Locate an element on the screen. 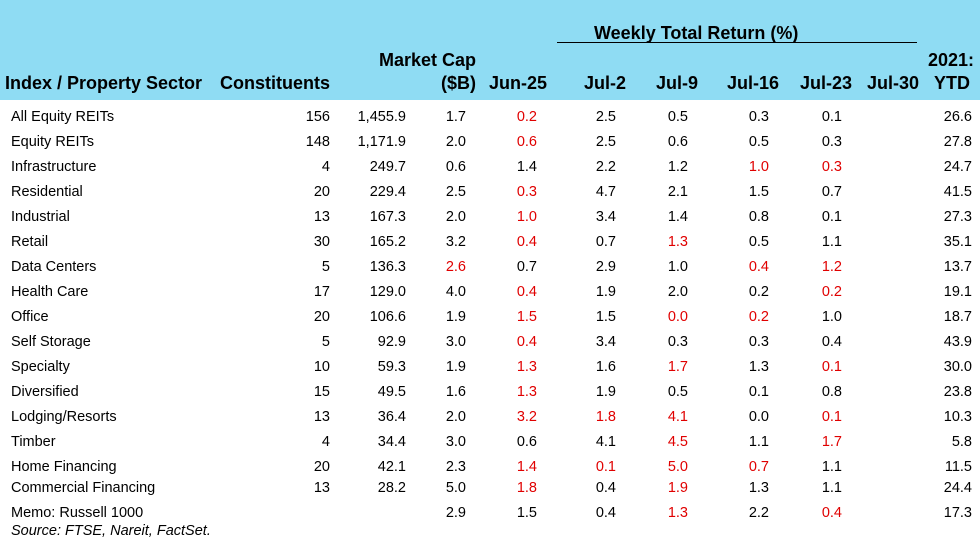 The width and height of the screenshot is (980, 551). ytd-cell: 19.1 is located at coordinates (957, 292).